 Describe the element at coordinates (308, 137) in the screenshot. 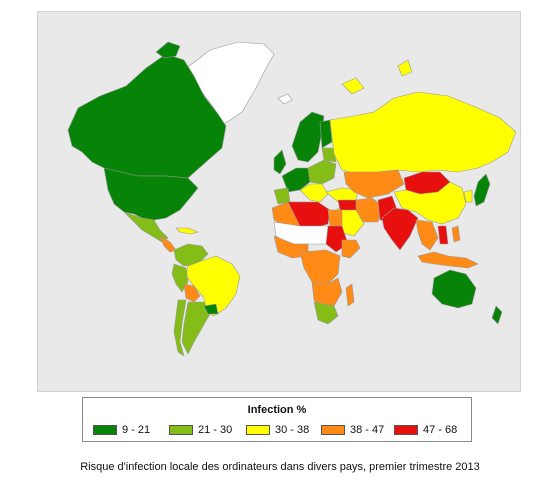

I see `region-scandinavia` at that location.